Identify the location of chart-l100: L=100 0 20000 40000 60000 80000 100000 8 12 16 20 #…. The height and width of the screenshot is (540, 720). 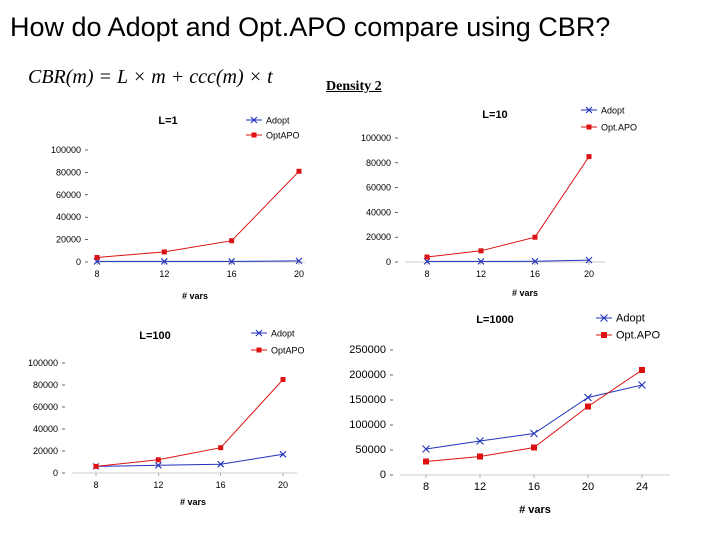
(166, 418).